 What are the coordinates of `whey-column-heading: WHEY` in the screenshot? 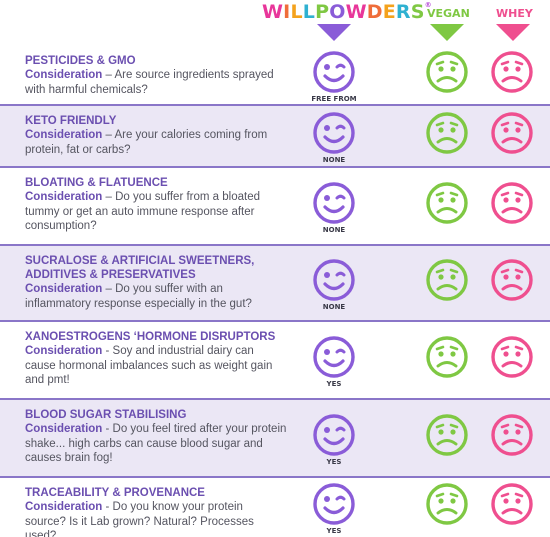 It's located at (514, 13).